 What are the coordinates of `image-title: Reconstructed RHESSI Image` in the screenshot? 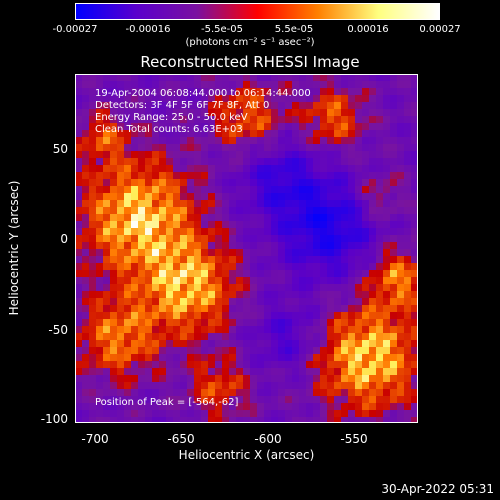 It's located at (250, 62).